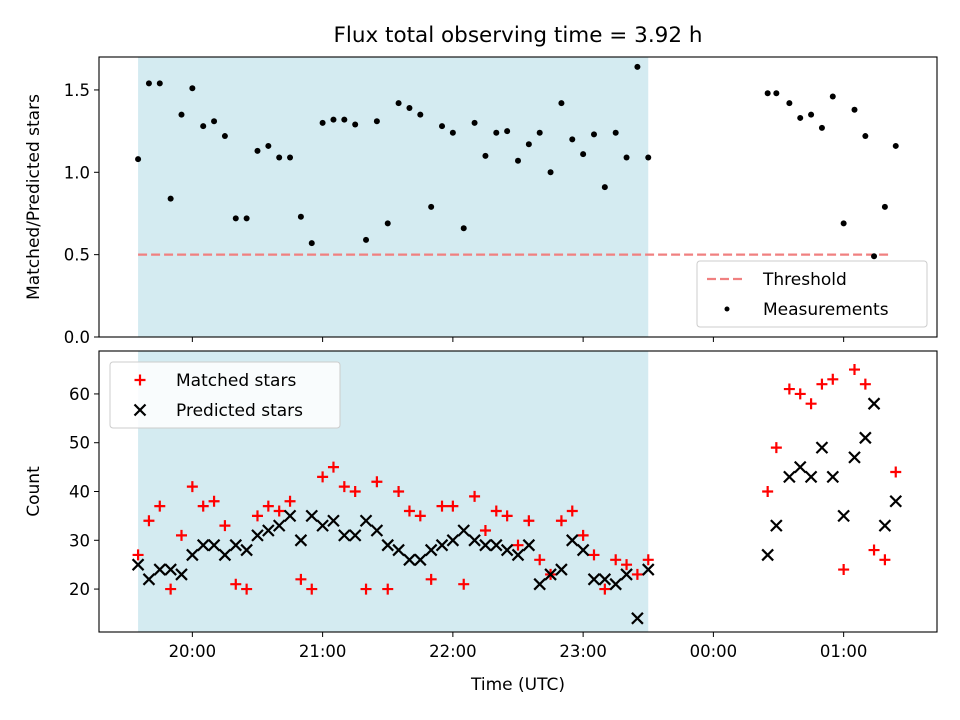 The height and width of the screenshot is (720, 960). What do you see at coordinates (453, 651) in the screenshot?
I see `x-tick-label: 22:00` at bounding box center [453, 651].